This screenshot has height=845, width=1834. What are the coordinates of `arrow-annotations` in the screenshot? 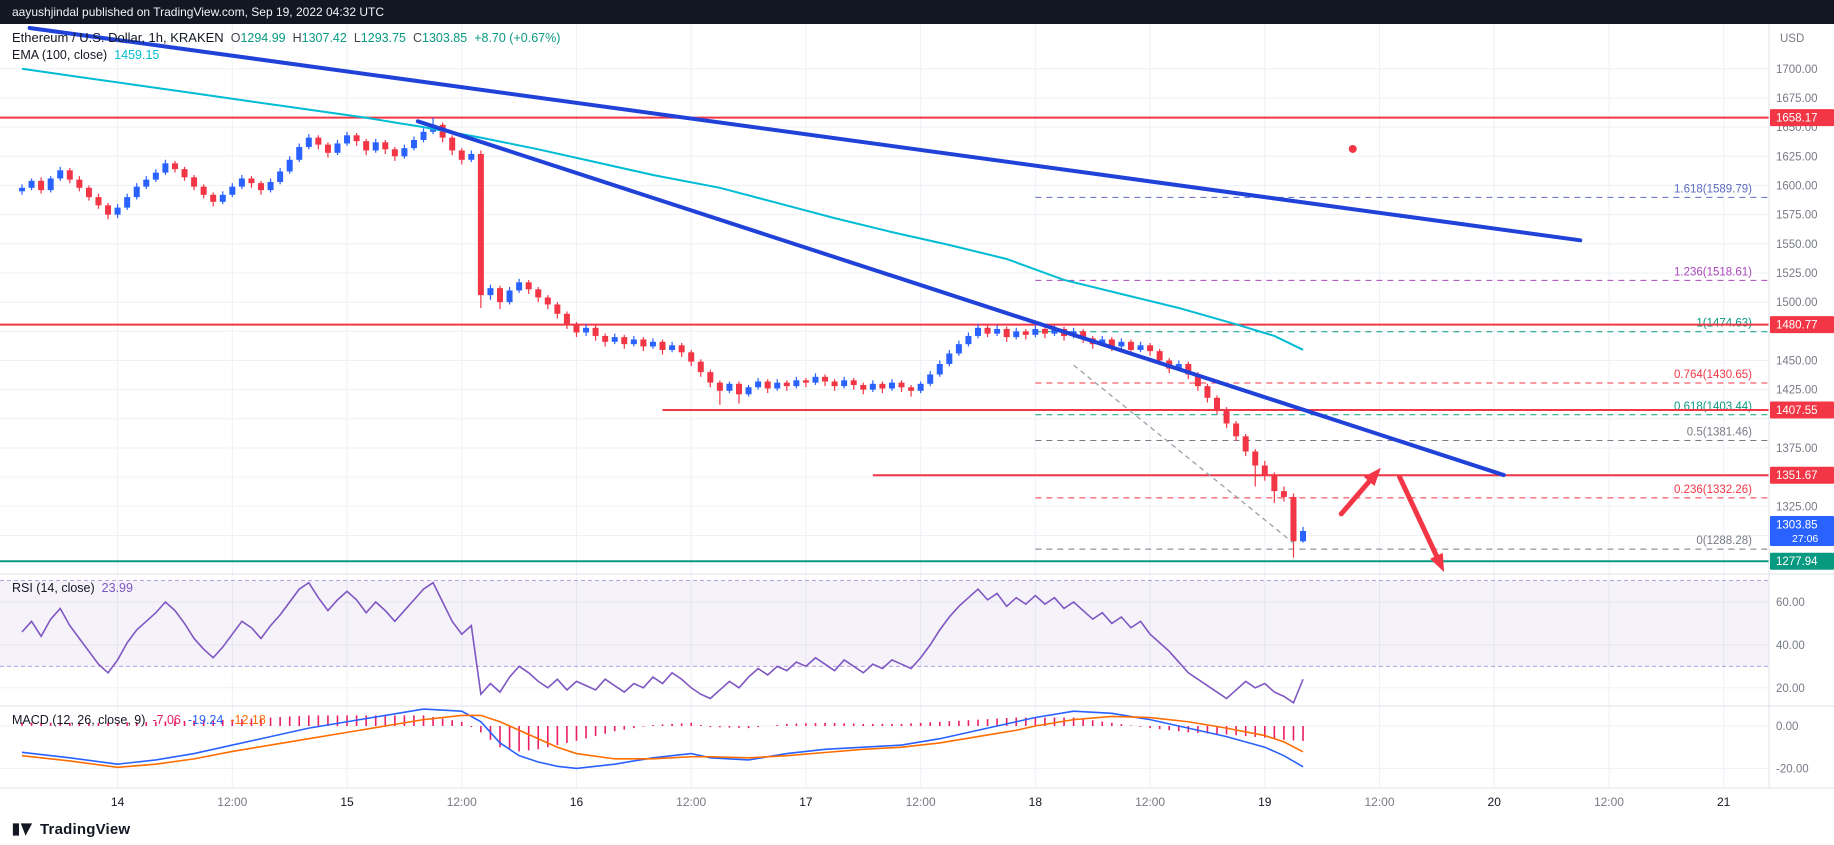 It's located at (1391, 520).